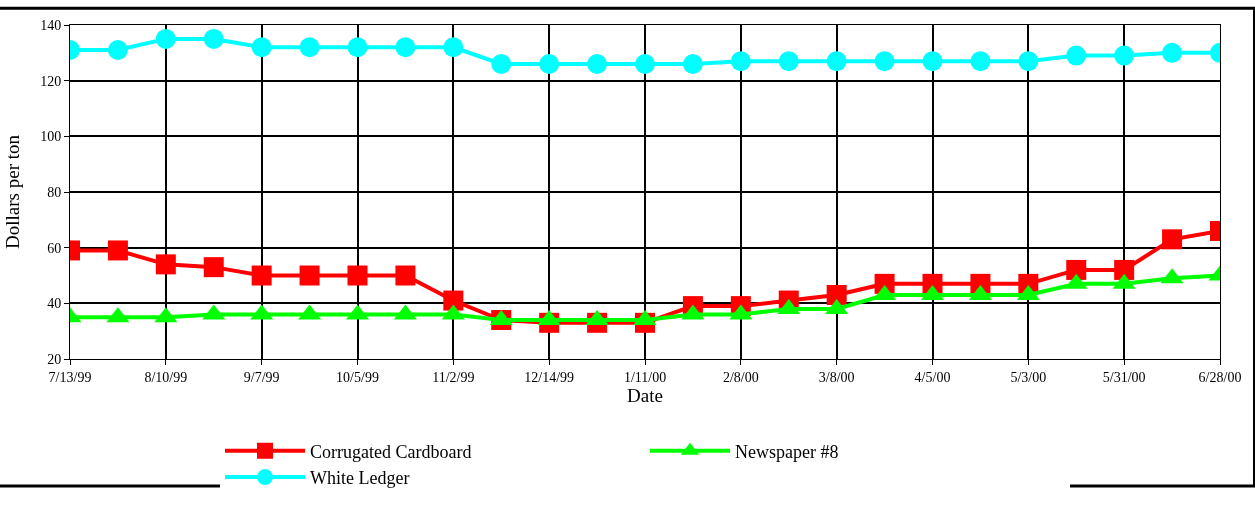  Describe the element at coordinates (645, 395) in the screenshot. I see `x-axis-title: Date` at that location.